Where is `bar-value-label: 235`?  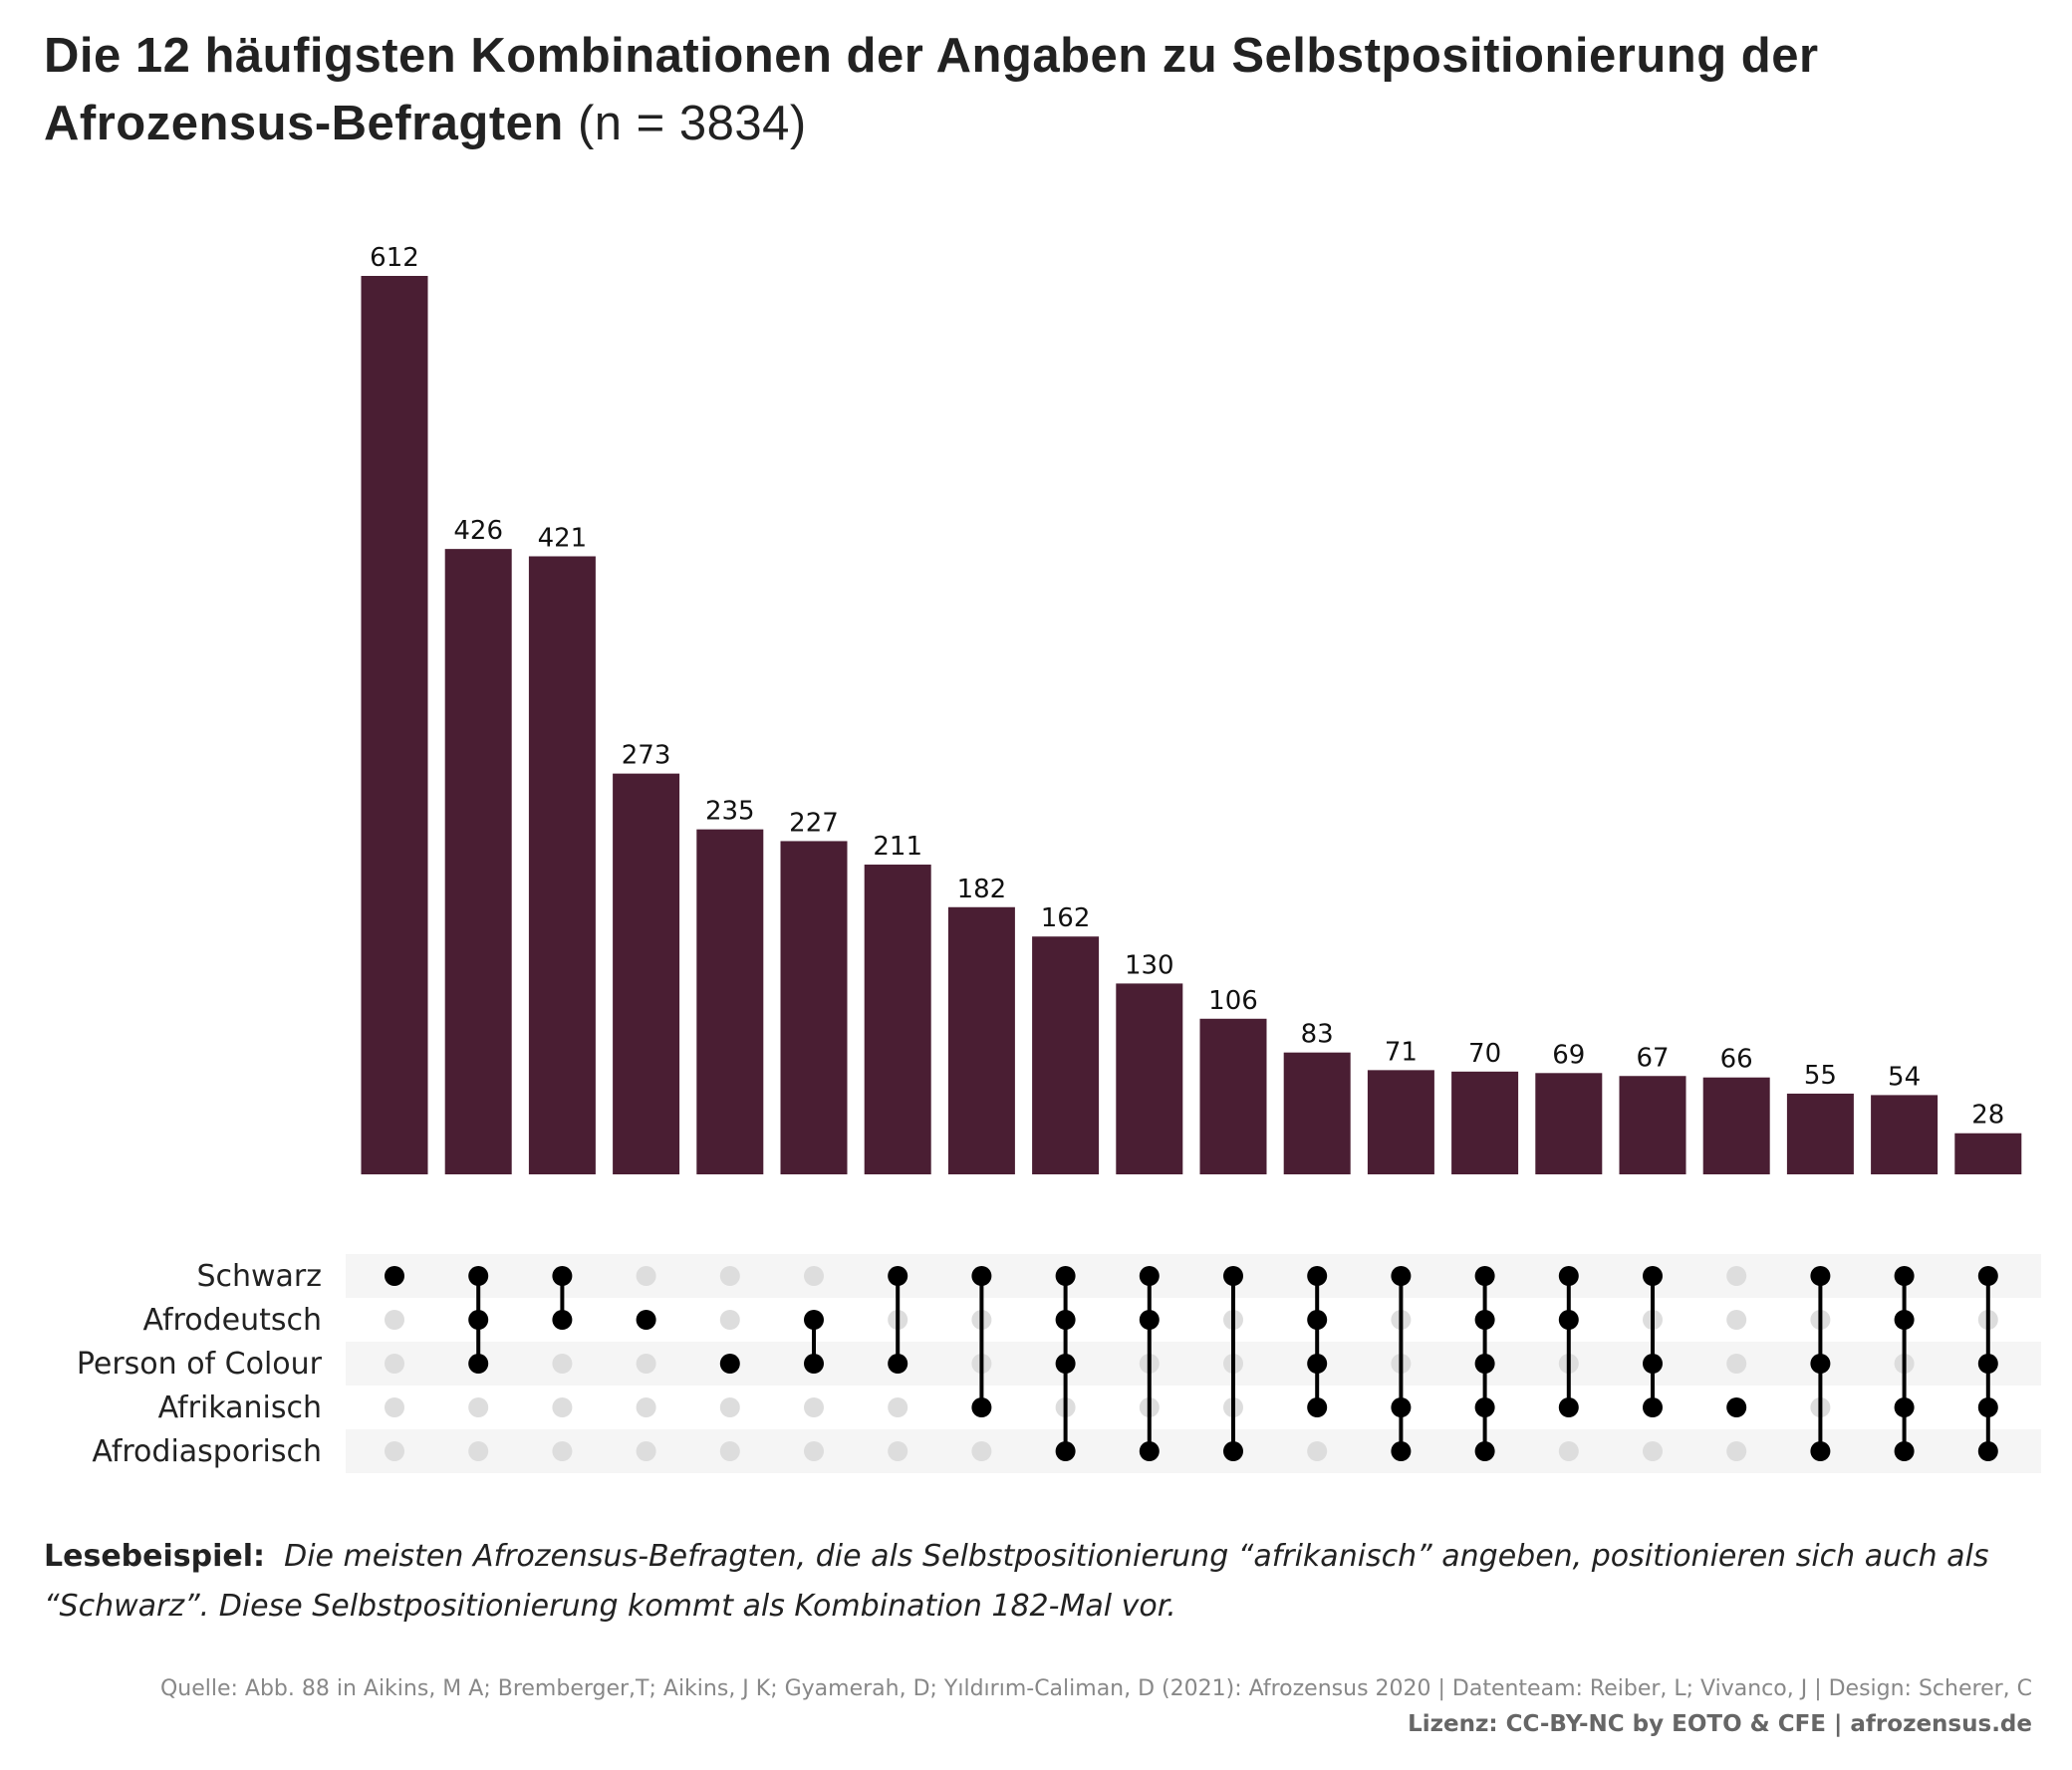
bar-value-label: 235 is located at coordinates (730, 812).